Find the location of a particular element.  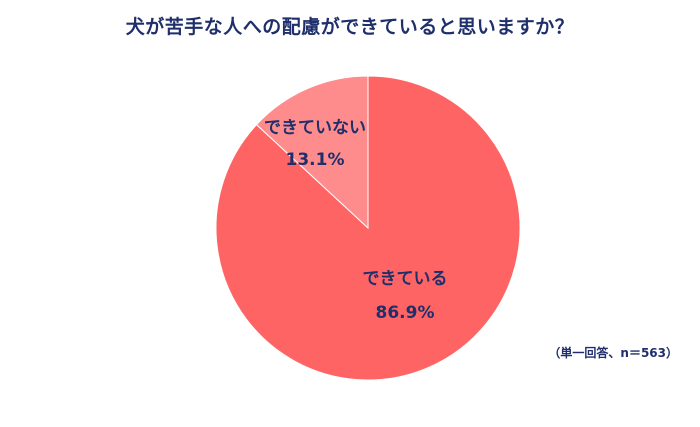

pie-labels: できている 86.9% できていない 13.1% is located at coordinates (356, 220).